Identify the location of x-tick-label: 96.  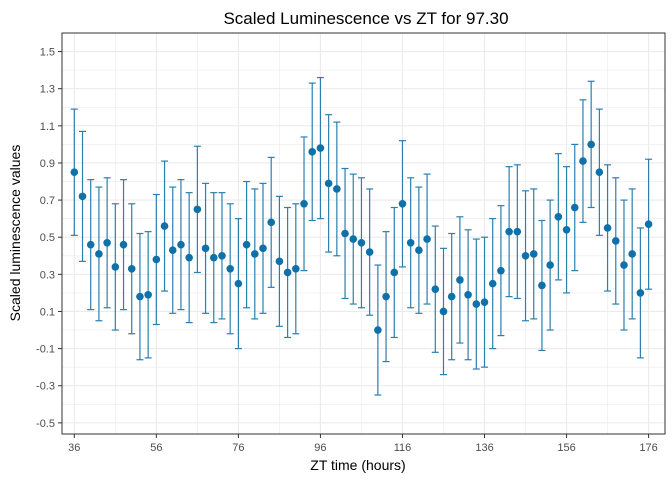
(320, 448).